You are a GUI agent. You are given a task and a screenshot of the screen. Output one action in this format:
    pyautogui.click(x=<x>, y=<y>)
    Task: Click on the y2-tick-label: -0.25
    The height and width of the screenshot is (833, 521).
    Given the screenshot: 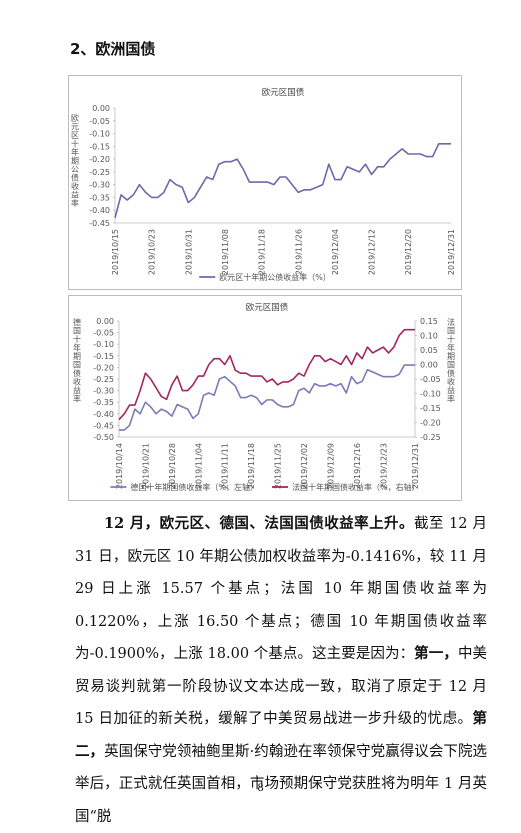 What is the action you would take?
    pyautogui.click(x=430, y=437)
    